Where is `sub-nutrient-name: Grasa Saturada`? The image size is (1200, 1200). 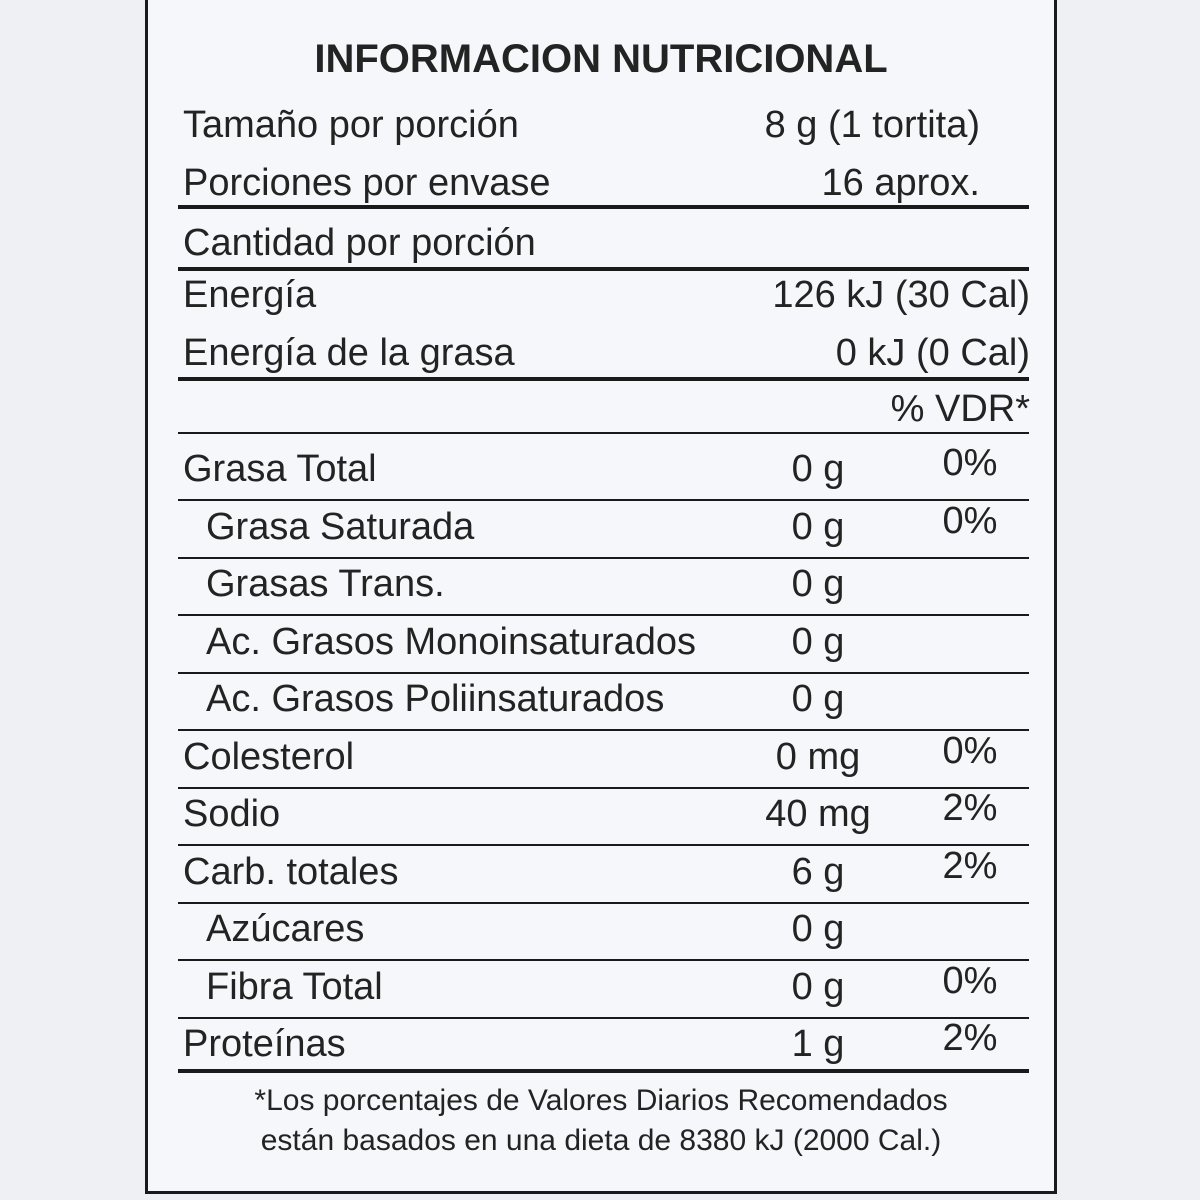 sub-nutrient-name: Grasa Saturada is located at coordinates (340, 526).